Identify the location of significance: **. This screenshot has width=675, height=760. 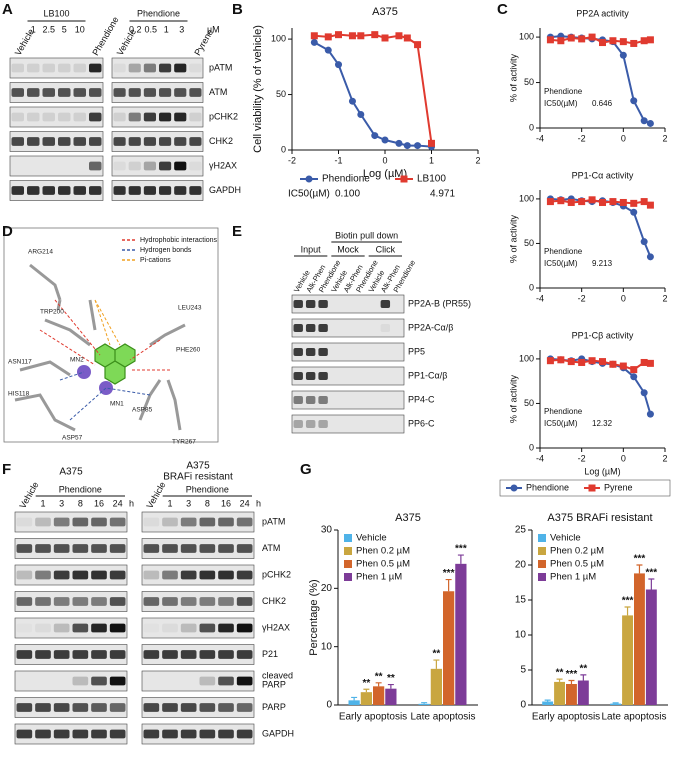
(583, 669).